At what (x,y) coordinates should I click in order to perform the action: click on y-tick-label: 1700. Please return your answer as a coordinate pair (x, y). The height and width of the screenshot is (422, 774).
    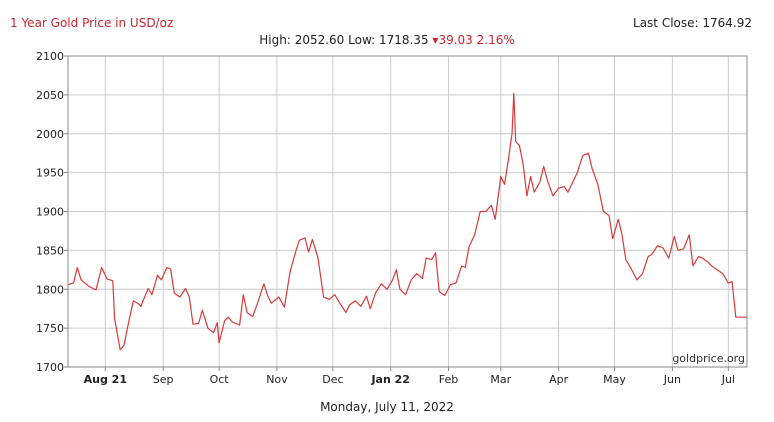
    Looking at the image, I should click on (50, 367).